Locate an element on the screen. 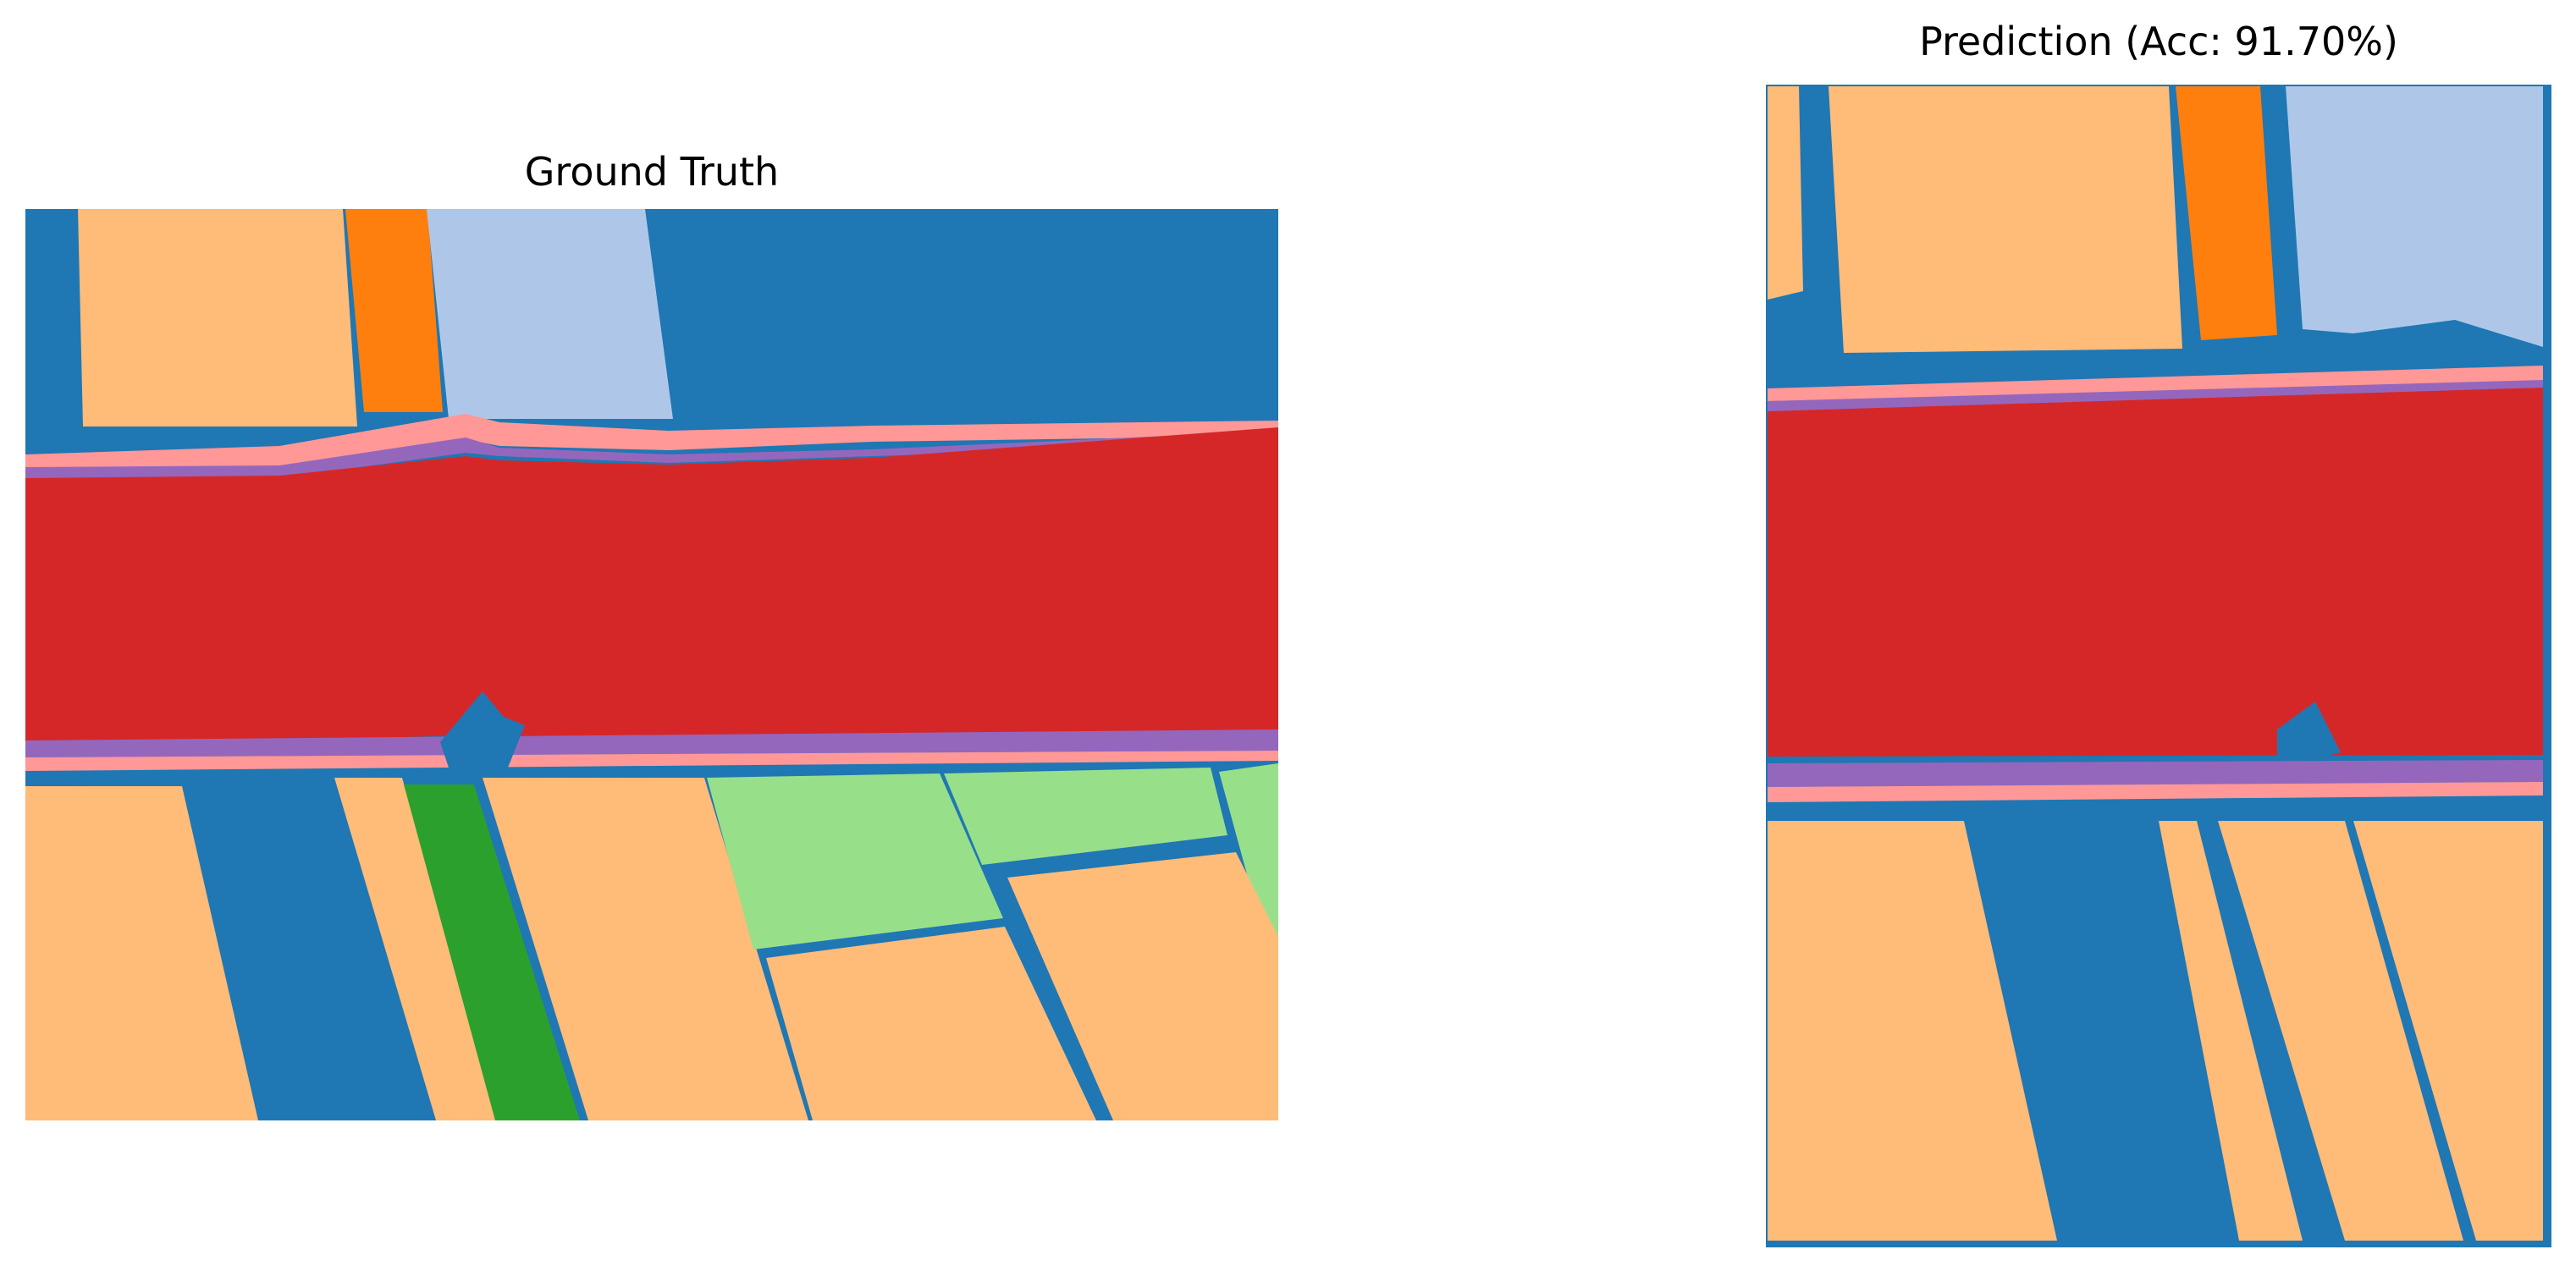  ground-truth-title: Ground Truth is located at coordinates (652, 172).